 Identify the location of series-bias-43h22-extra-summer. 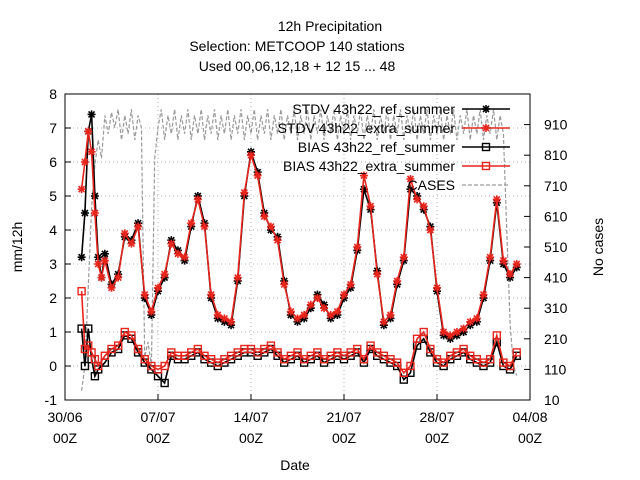
(299, 332).